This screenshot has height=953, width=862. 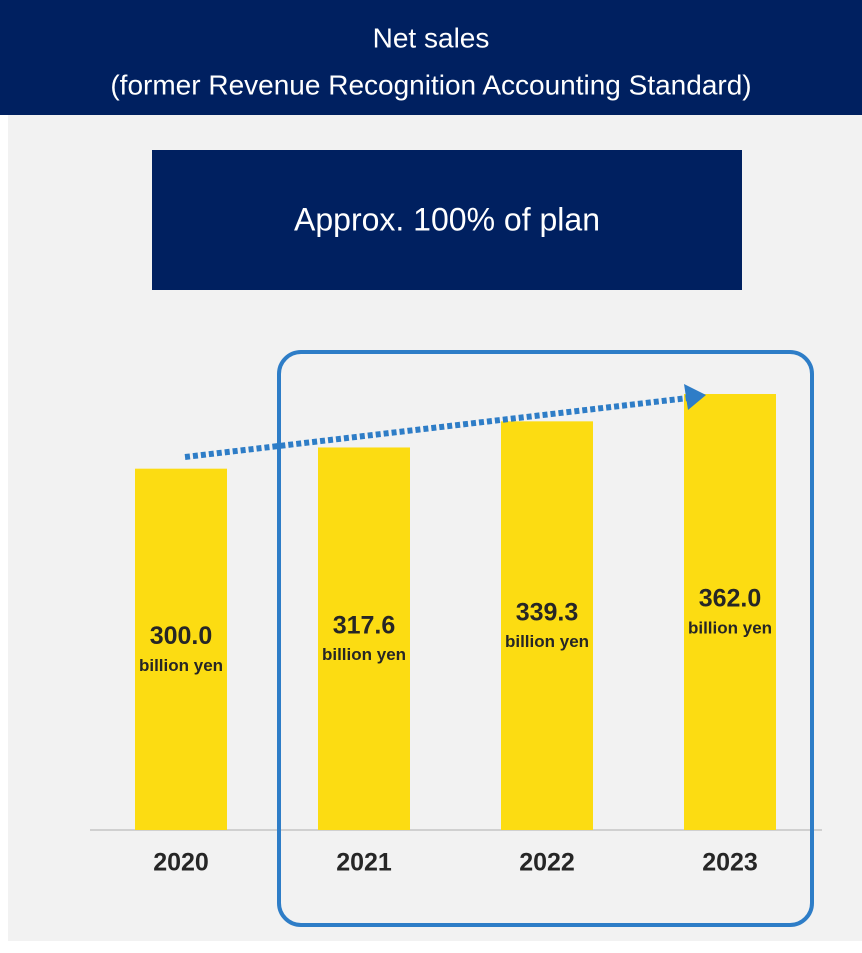 I want to click on x-tick-label: 2023, so click(x=730, y=863).